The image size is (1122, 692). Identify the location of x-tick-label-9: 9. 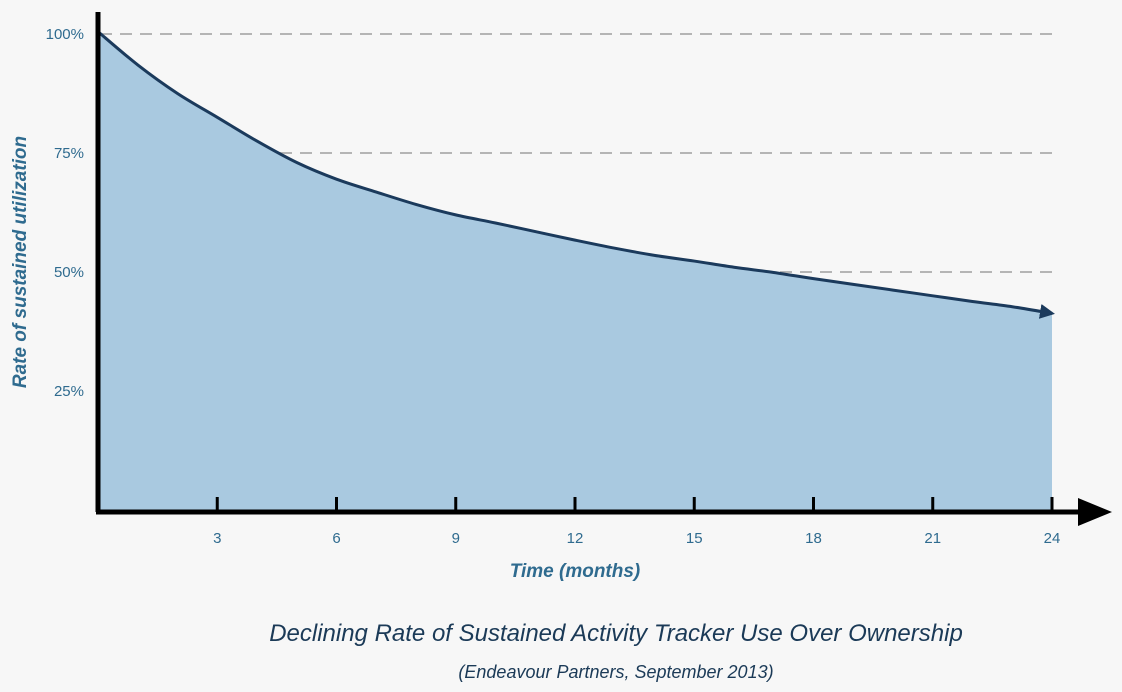
(456, 538).